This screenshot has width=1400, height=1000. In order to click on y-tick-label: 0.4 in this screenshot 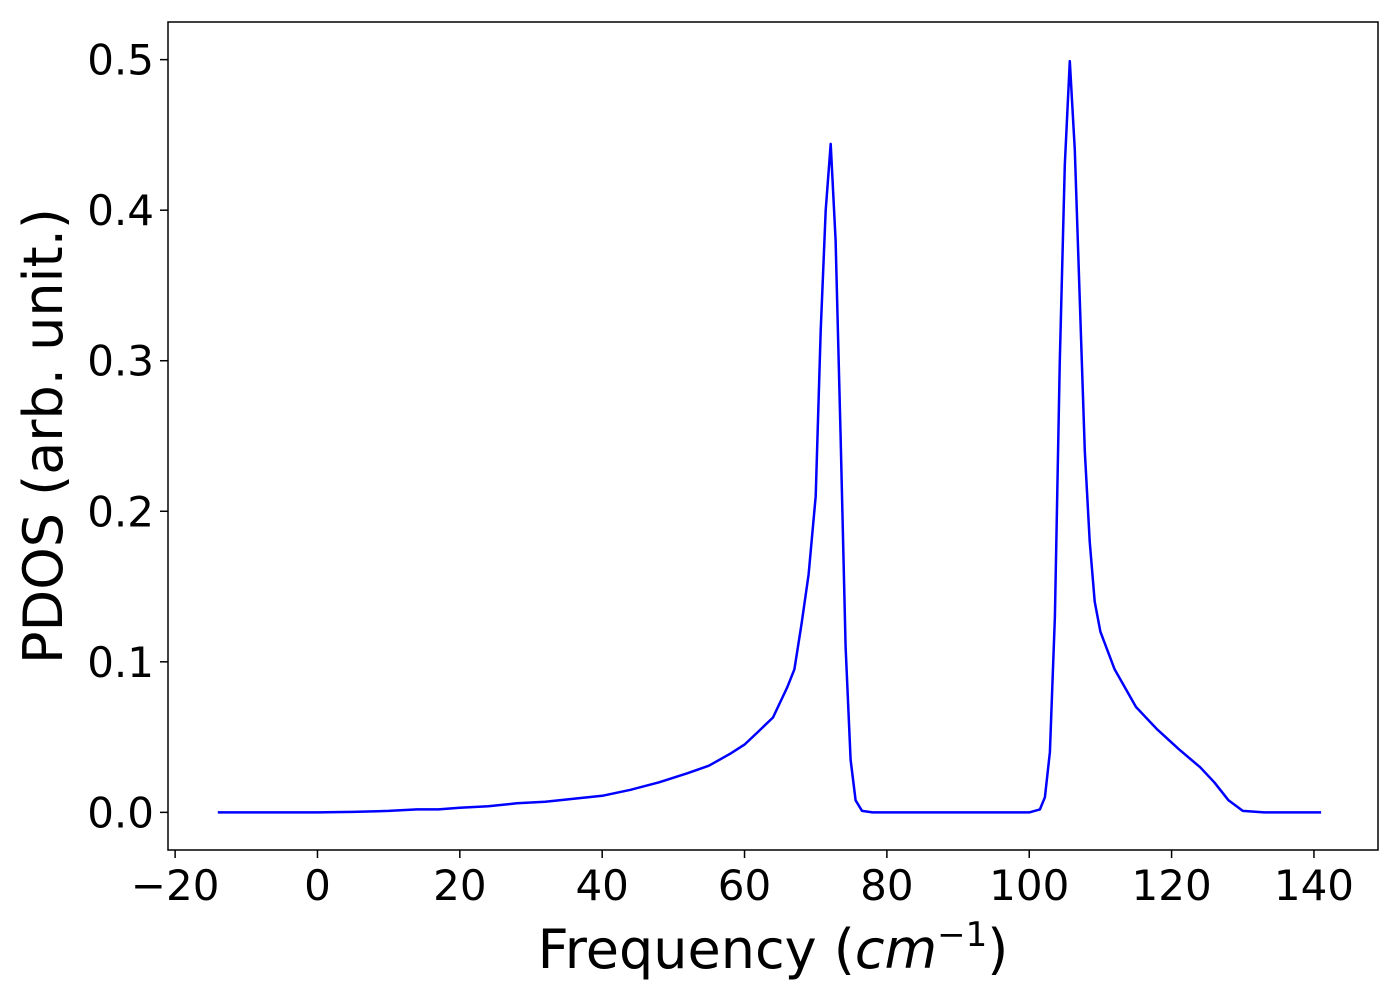, I will do `click(120, 210)`.